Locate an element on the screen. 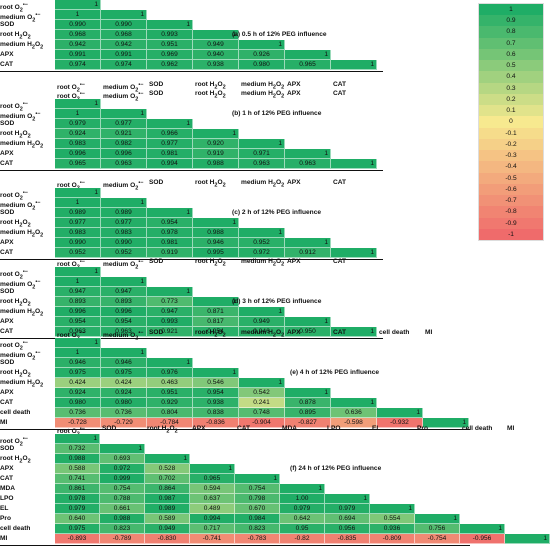 Image resolution: width=550 pixels, height=546 pixels. correlation-cell: 0.946 is located at coordinates (262, 332).